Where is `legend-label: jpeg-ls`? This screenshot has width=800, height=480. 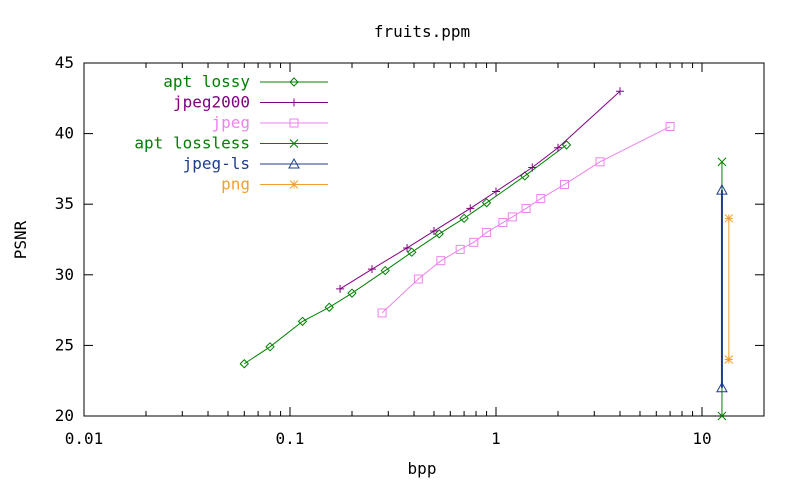
legend-label: jpeg-ls is located at coordinates (216, 163).